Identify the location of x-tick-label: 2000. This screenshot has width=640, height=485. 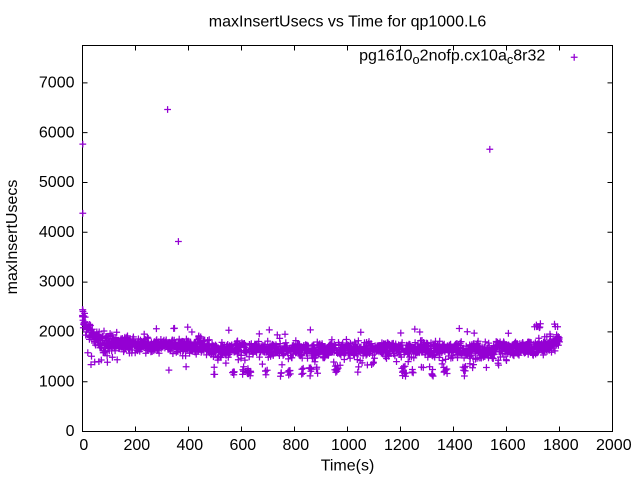
(614, 445).